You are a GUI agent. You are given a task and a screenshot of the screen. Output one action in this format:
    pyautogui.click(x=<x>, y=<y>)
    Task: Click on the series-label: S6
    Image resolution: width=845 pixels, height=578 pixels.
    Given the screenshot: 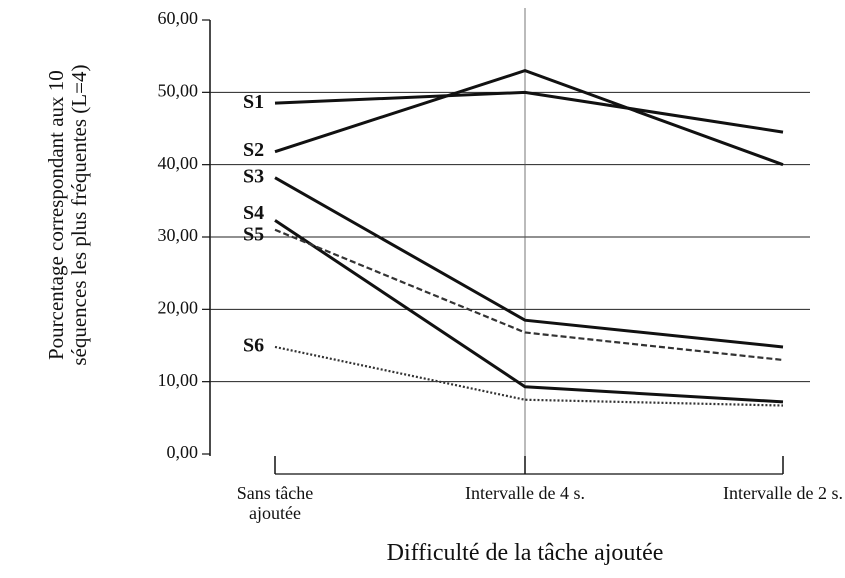 What is the action you would take?
    pyautogui.click(x=253, y=346)
    